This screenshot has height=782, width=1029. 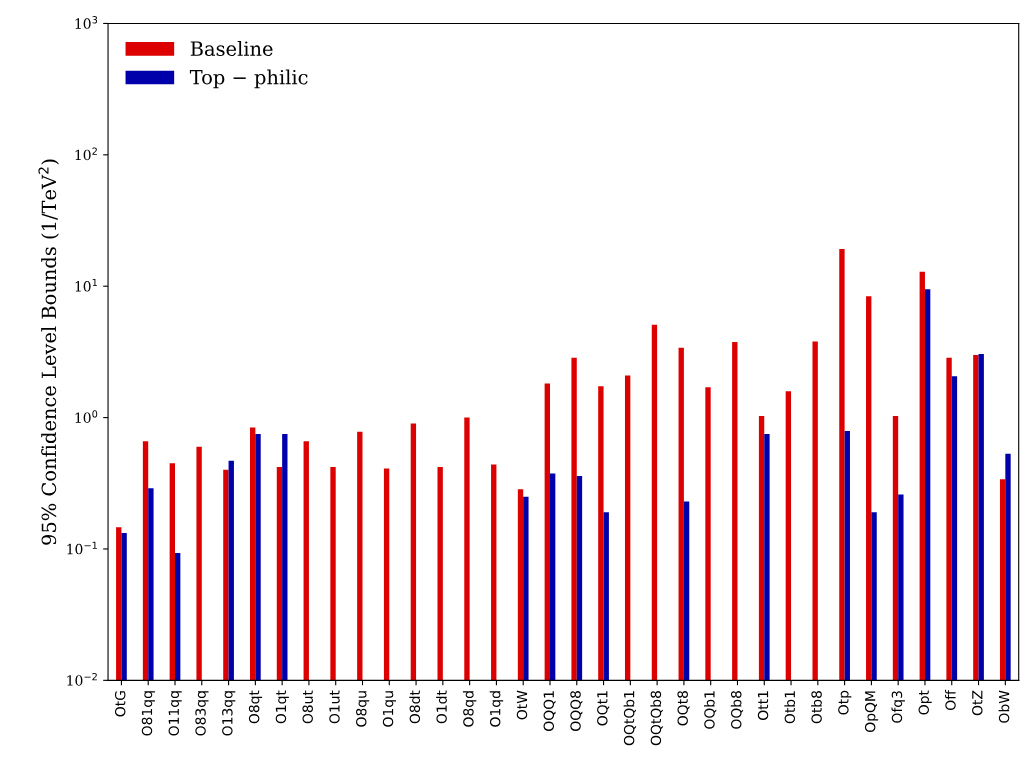 I want to click on x-tick-label: OQQ1, so click(x=549, y=711).